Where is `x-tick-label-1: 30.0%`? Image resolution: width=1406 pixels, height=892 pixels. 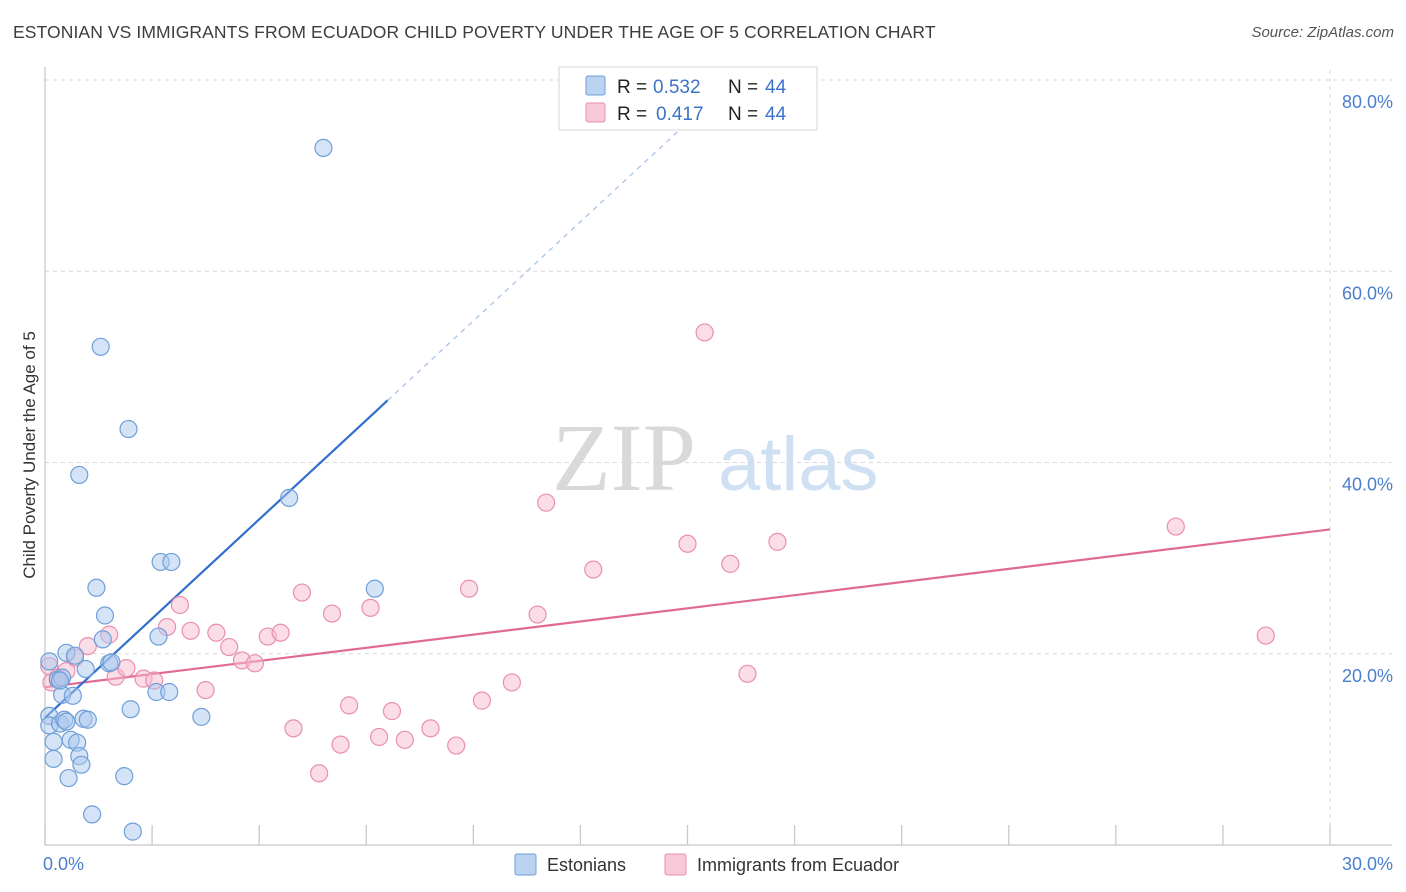
x-tick-label-1: 30.0% is located at coordinates (1367, 864).